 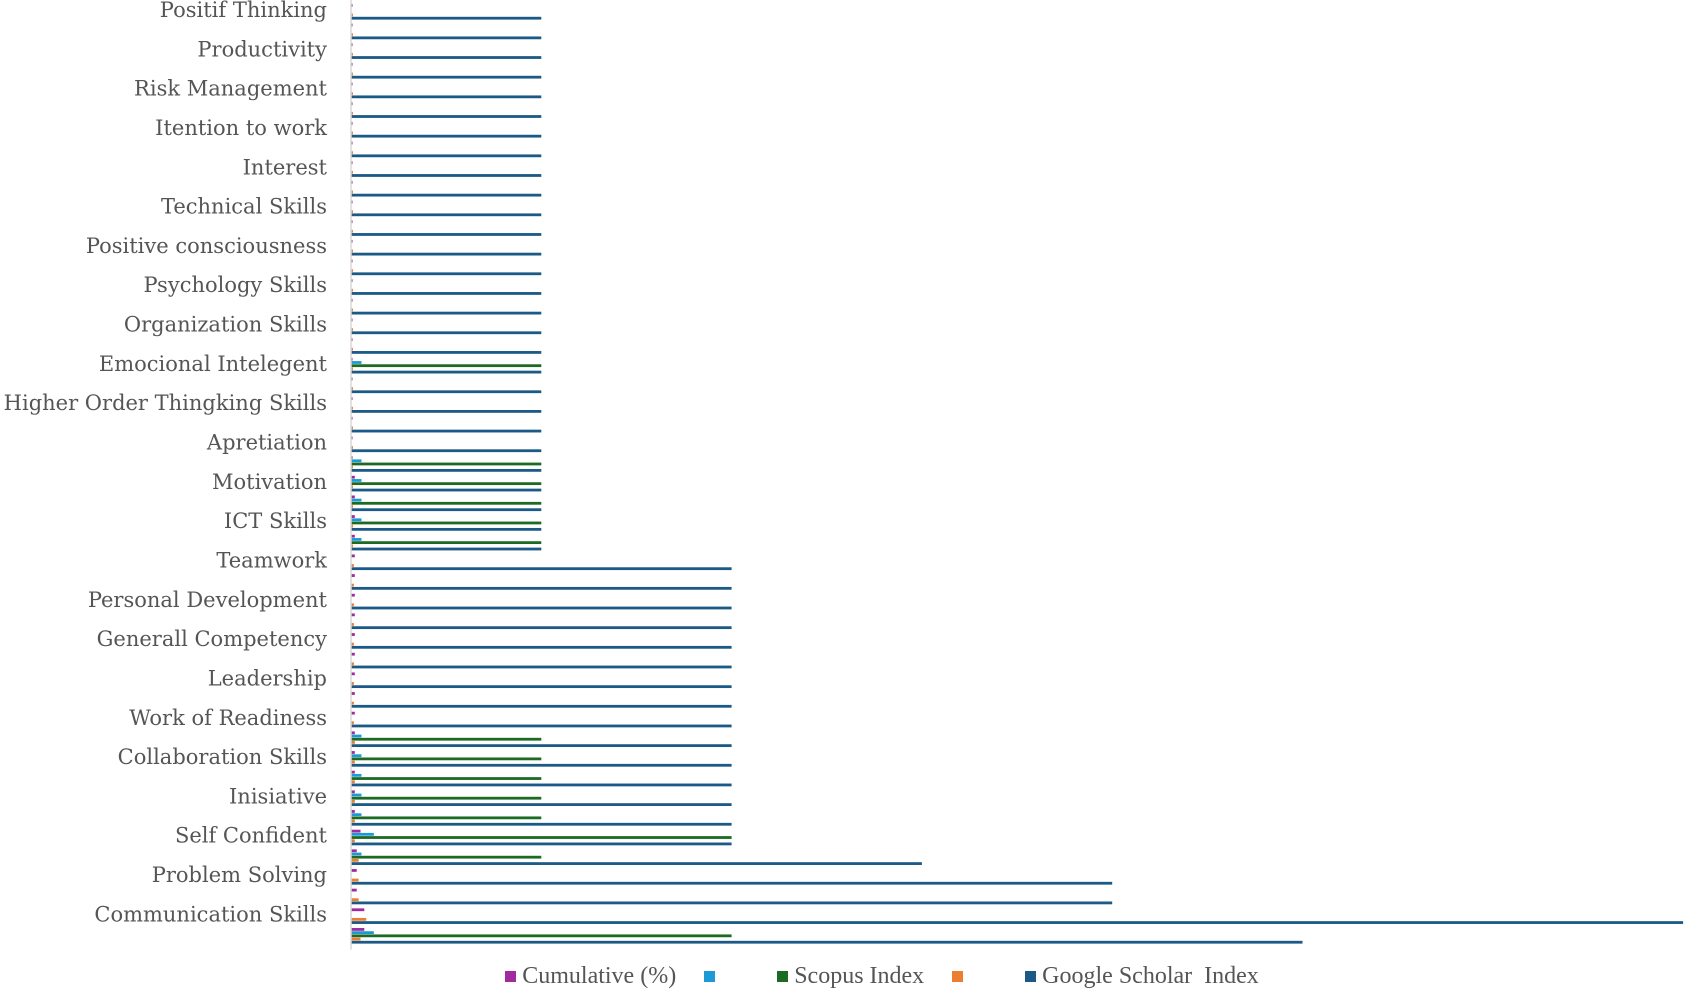 What do you see at coordinates (222, 757) in the screenshot?
I see `category-label: Collaboration Skills` at bounding box center [222, 757].